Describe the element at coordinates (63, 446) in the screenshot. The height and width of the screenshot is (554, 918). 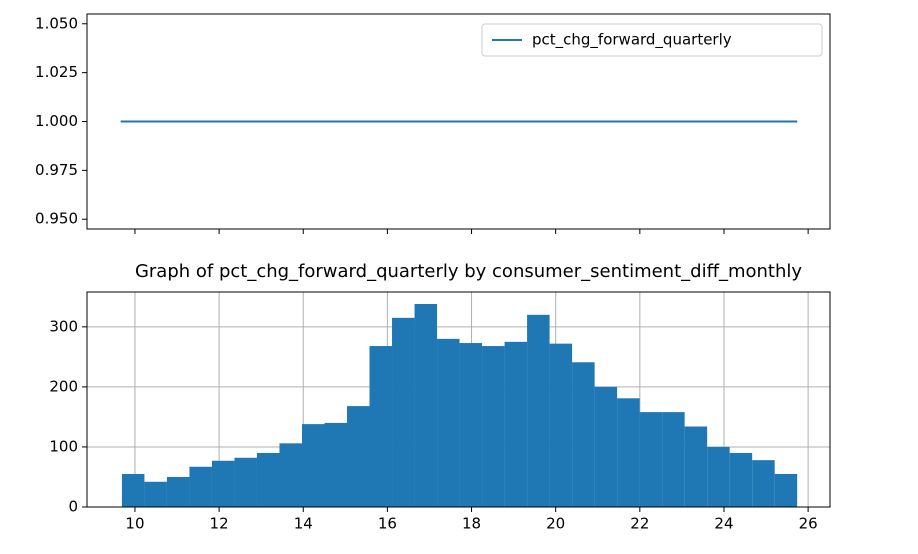
I see `y-tick-label: 100` at that location.